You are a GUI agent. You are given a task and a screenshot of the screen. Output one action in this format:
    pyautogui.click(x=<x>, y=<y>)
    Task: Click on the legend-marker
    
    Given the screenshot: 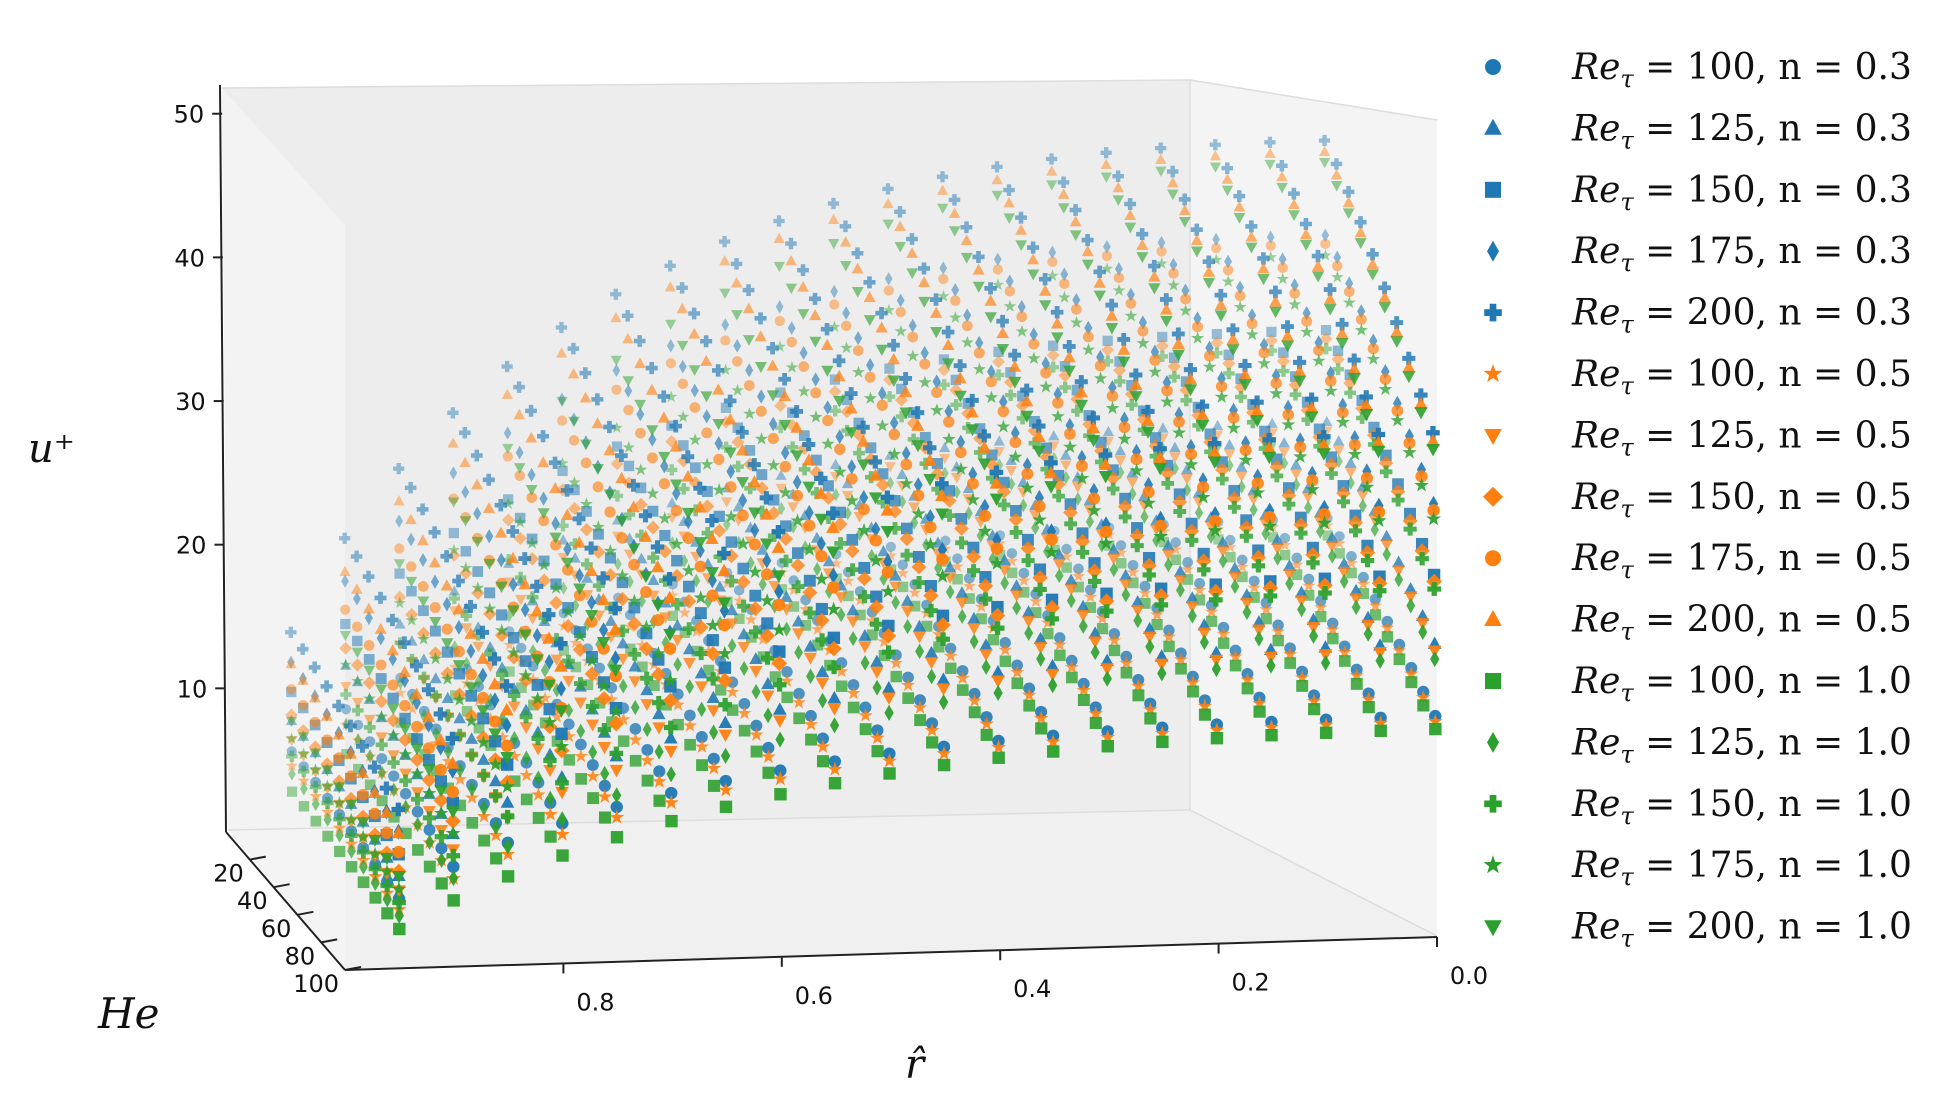 What is the action you would take?
    pyautogui.click(x=1493, y=742)
    